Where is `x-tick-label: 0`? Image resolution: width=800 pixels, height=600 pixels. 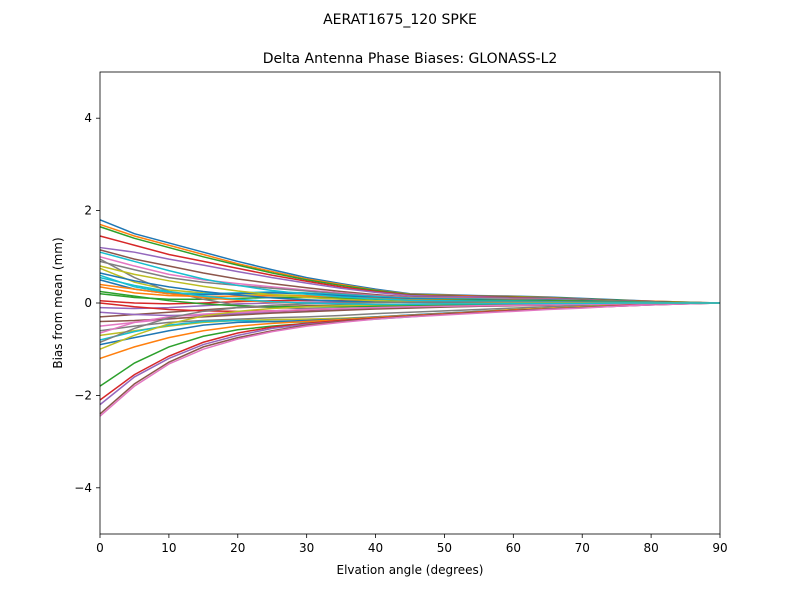 x-tick-label: 0 is located at coordinates (100, 548).